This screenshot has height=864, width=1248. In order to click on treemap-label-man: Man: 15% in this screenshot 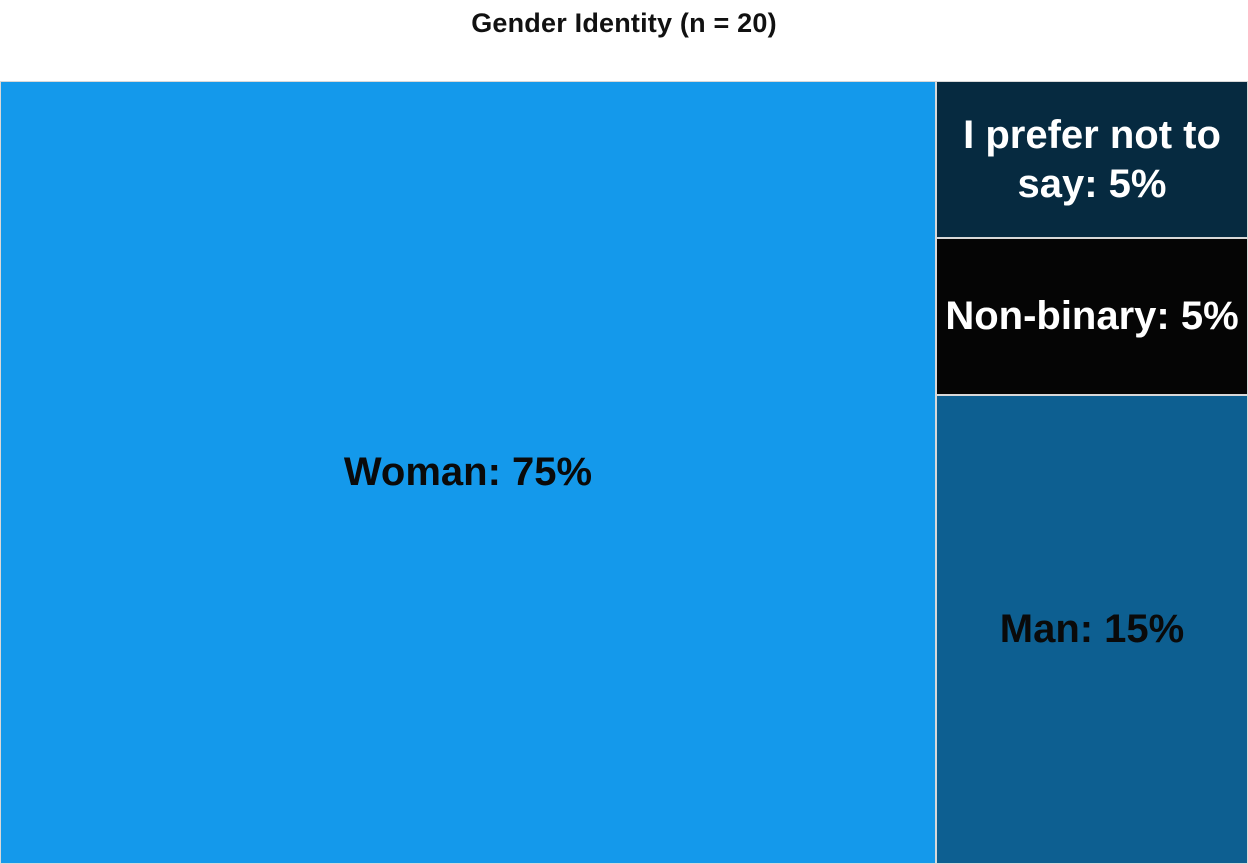, I will do `click(1092, 629)`.